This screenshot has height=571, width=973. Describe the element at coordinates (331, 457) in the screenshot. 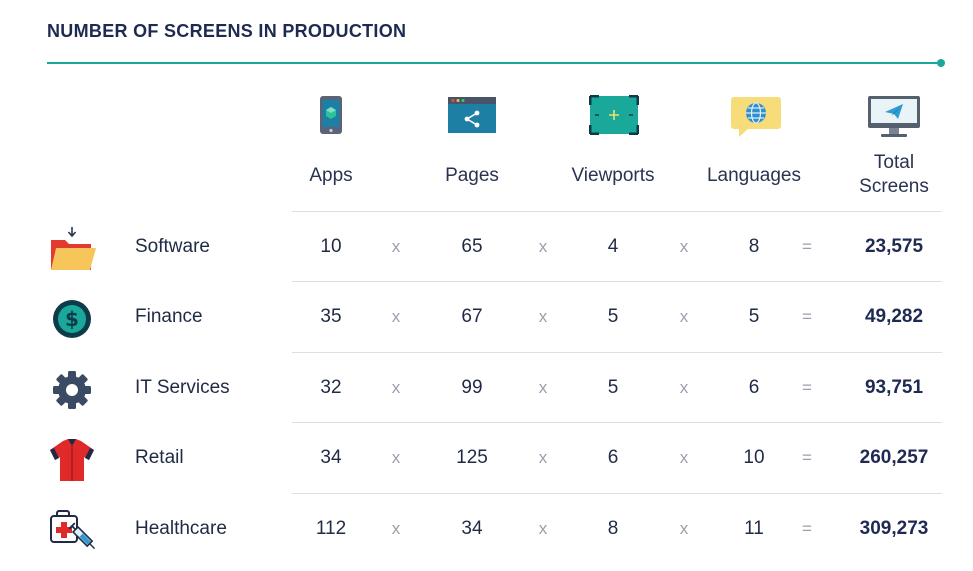

I see `cell-apps: 34` at that location.